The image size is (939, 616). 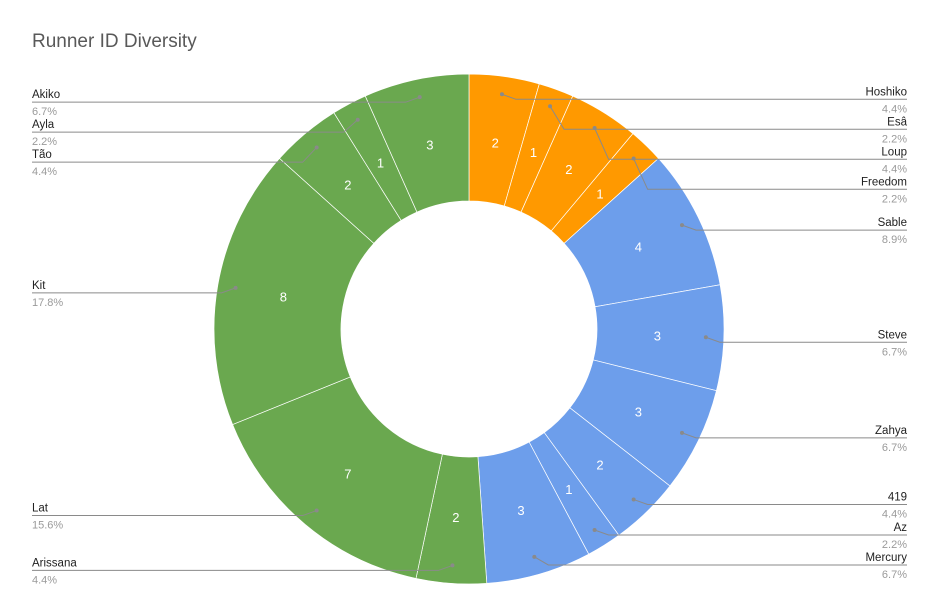 I want to click on leader-dot-mercury, so click(x=534, y=556).